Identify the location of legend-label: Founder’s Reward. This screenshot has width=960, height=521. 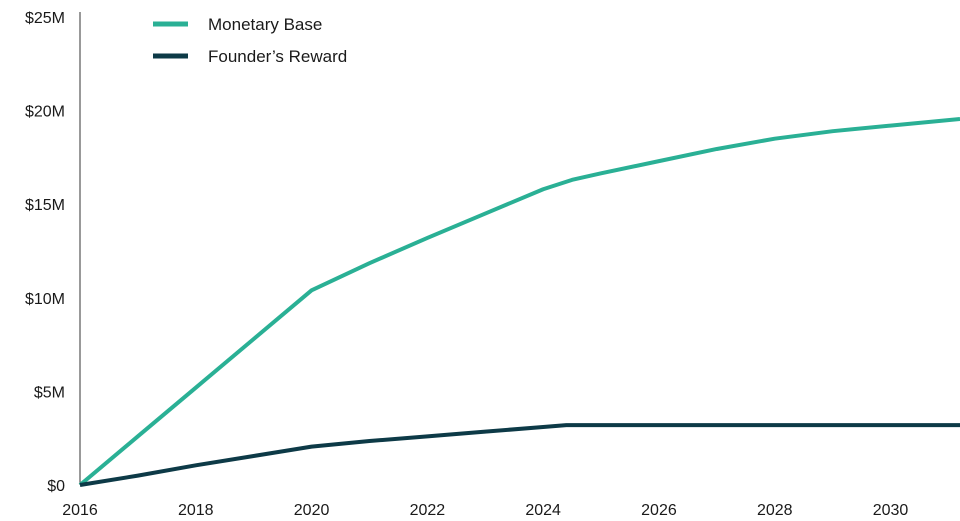
(277, 56).